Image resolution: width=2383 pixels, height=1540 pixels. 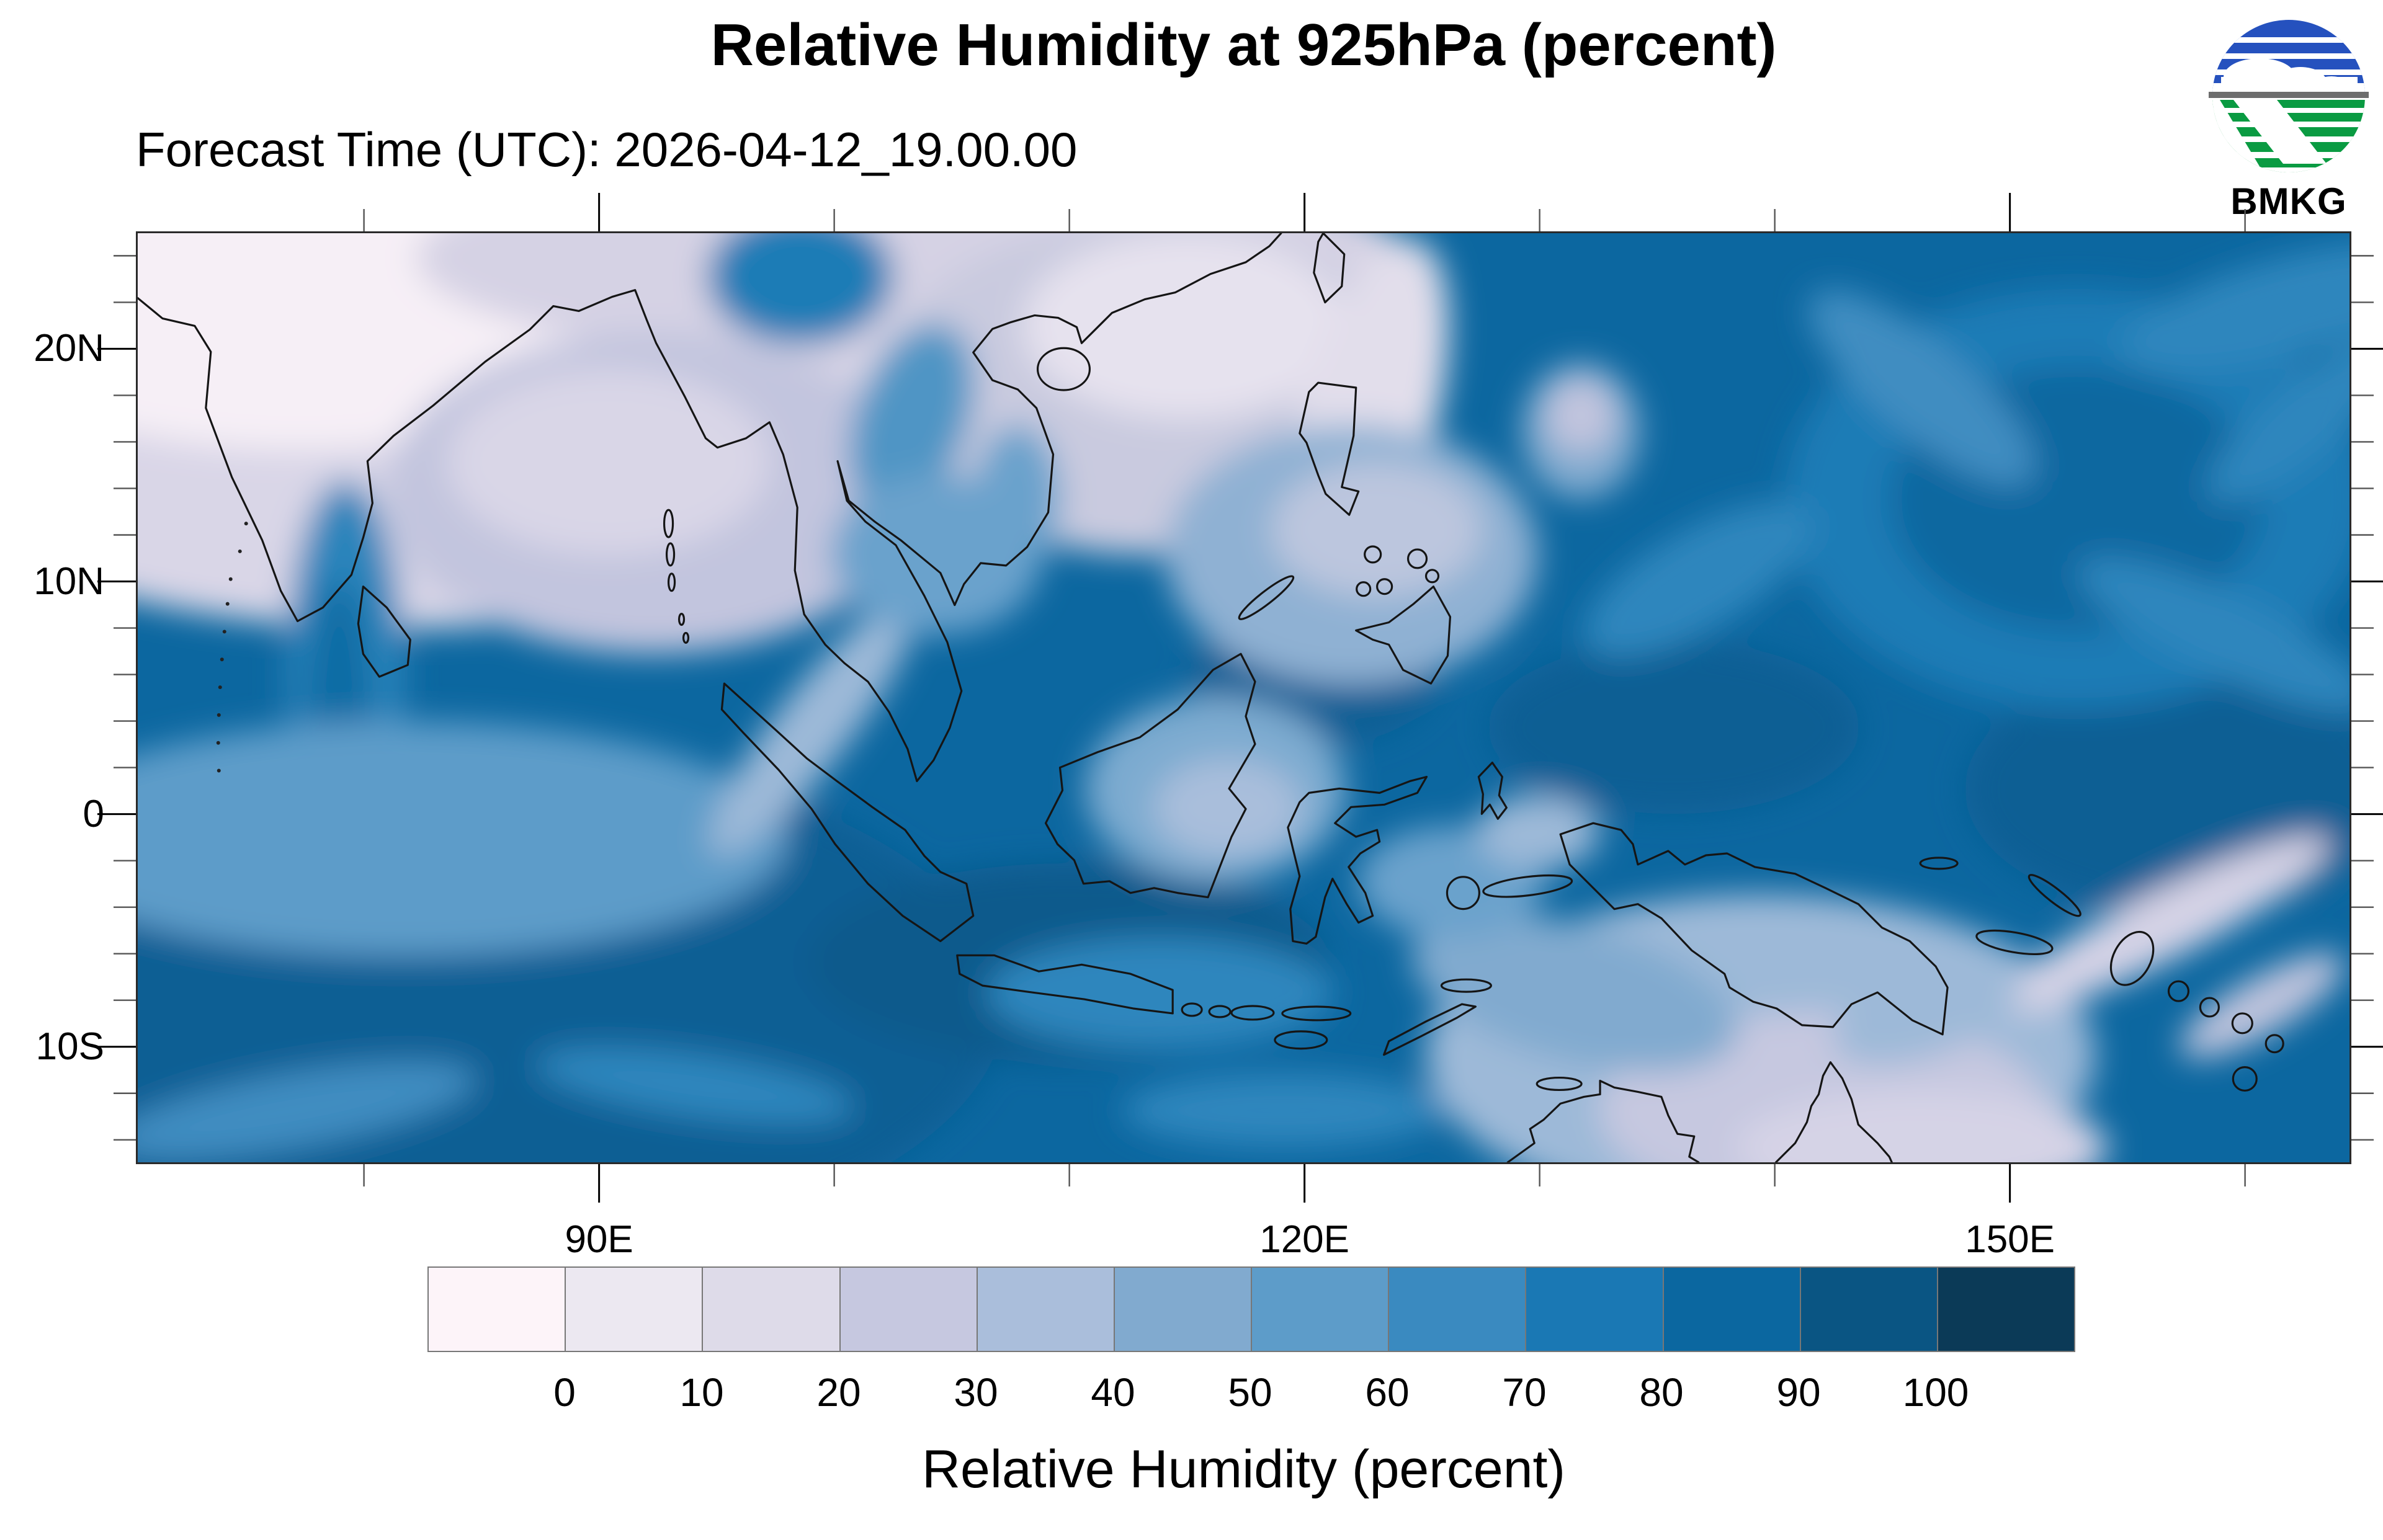 I want to click on forecast-time-label: Forecast Time (UTC): 2026-04-12_19.00.00, so click(x=607, y=149).